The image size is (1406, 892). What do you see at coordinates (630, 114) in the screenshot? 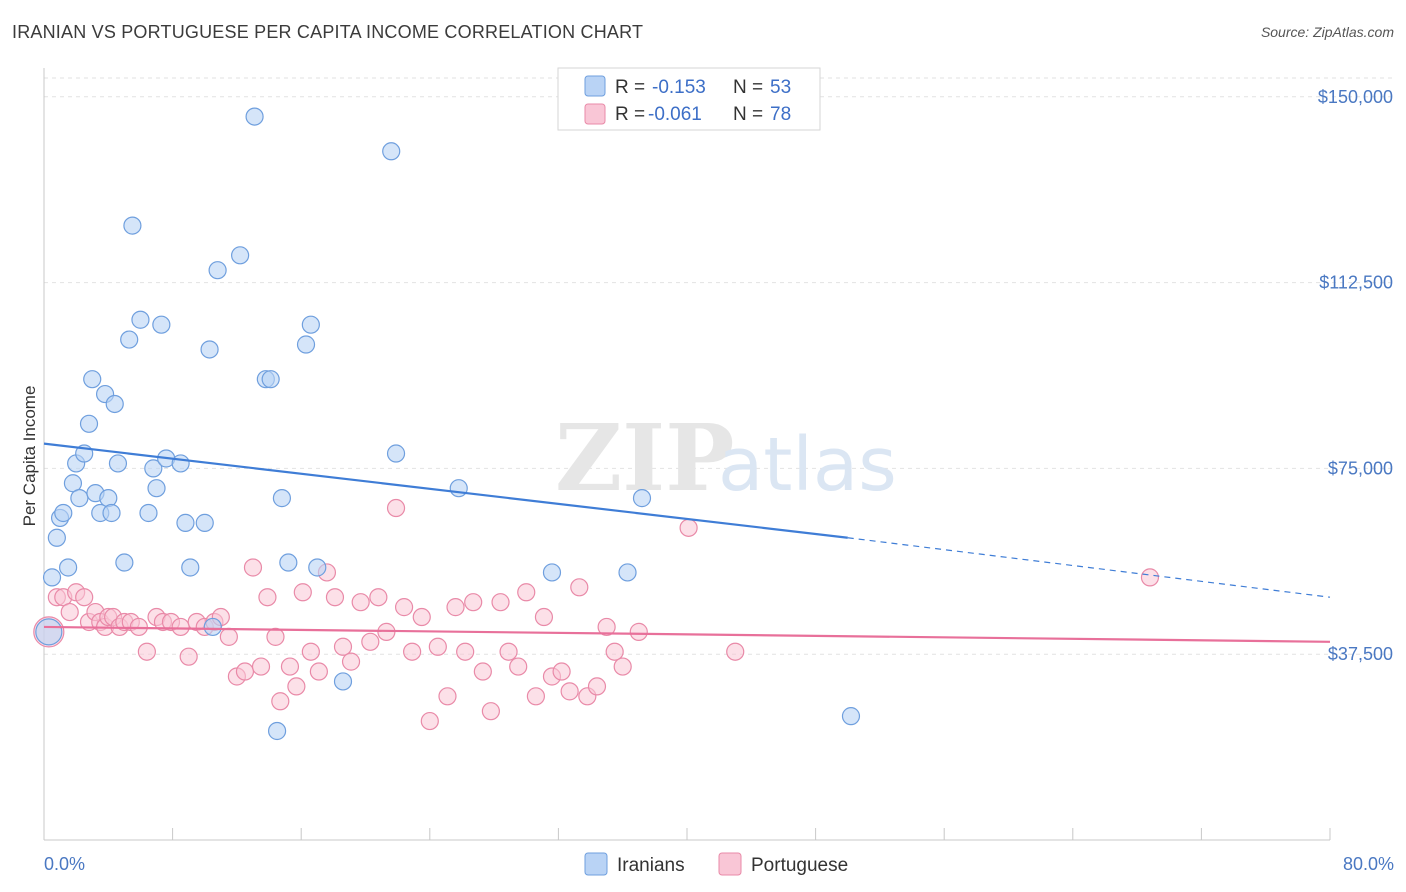
I see `legend-r-label-portuguese: R =` at bounding box center [630, 114].